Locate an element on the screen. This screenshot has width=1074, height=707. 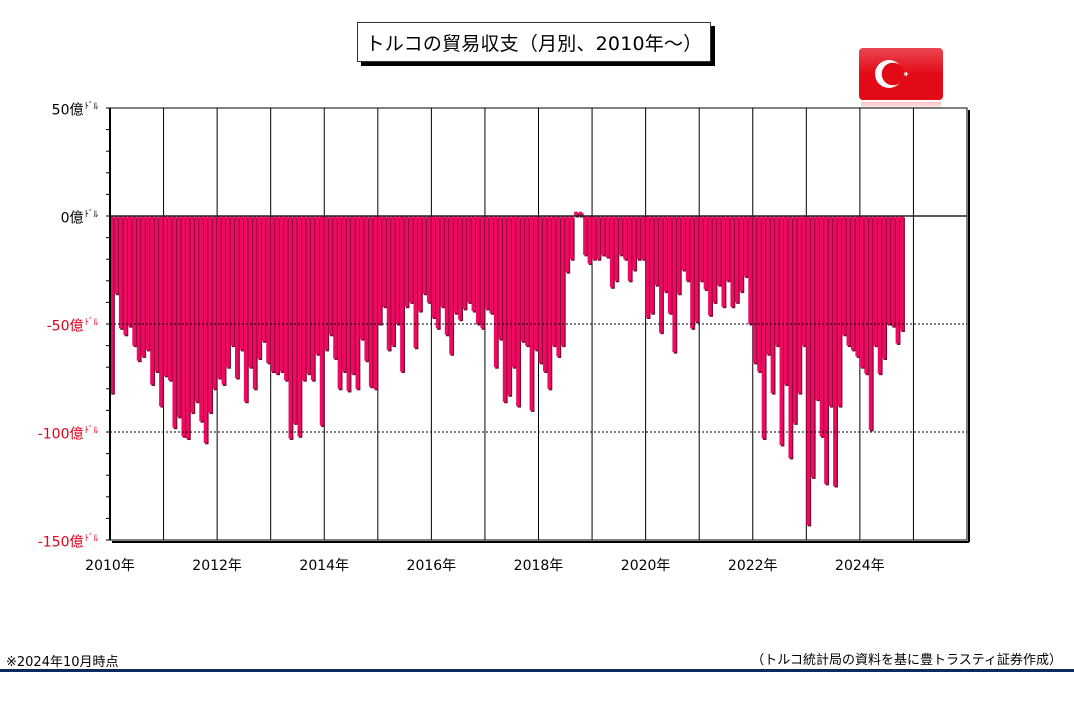
x-tick-label: 2016年 is located at coordinates (431, 566).